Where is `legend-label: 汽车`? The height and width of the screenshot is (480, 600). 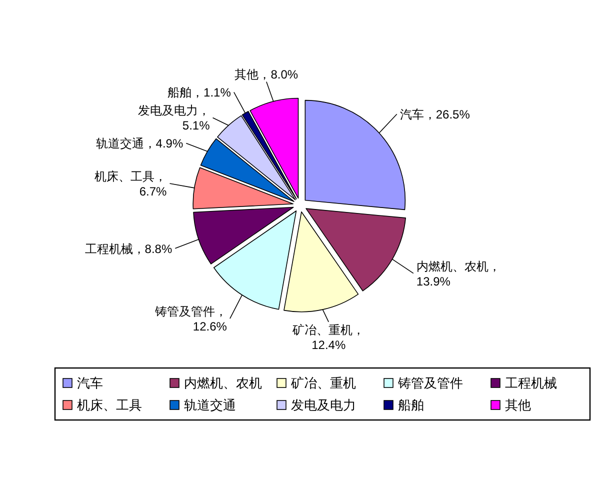
legend-label: 汽车 is located at coordinates (90, 383).